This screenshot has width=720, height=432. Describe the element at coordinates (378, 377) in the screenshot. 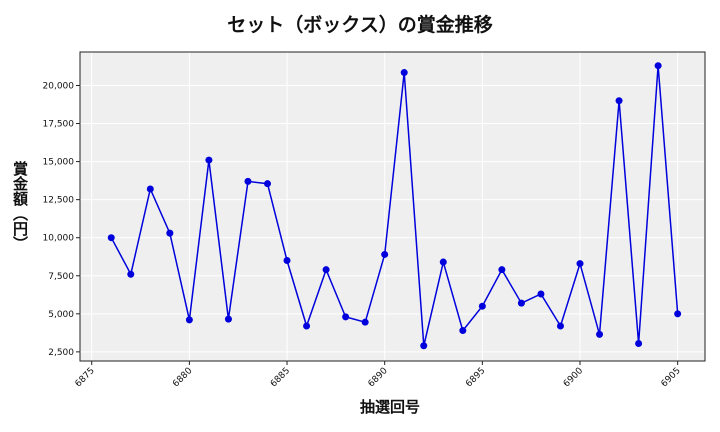

I see `x-tick-label: 6890` at that location.